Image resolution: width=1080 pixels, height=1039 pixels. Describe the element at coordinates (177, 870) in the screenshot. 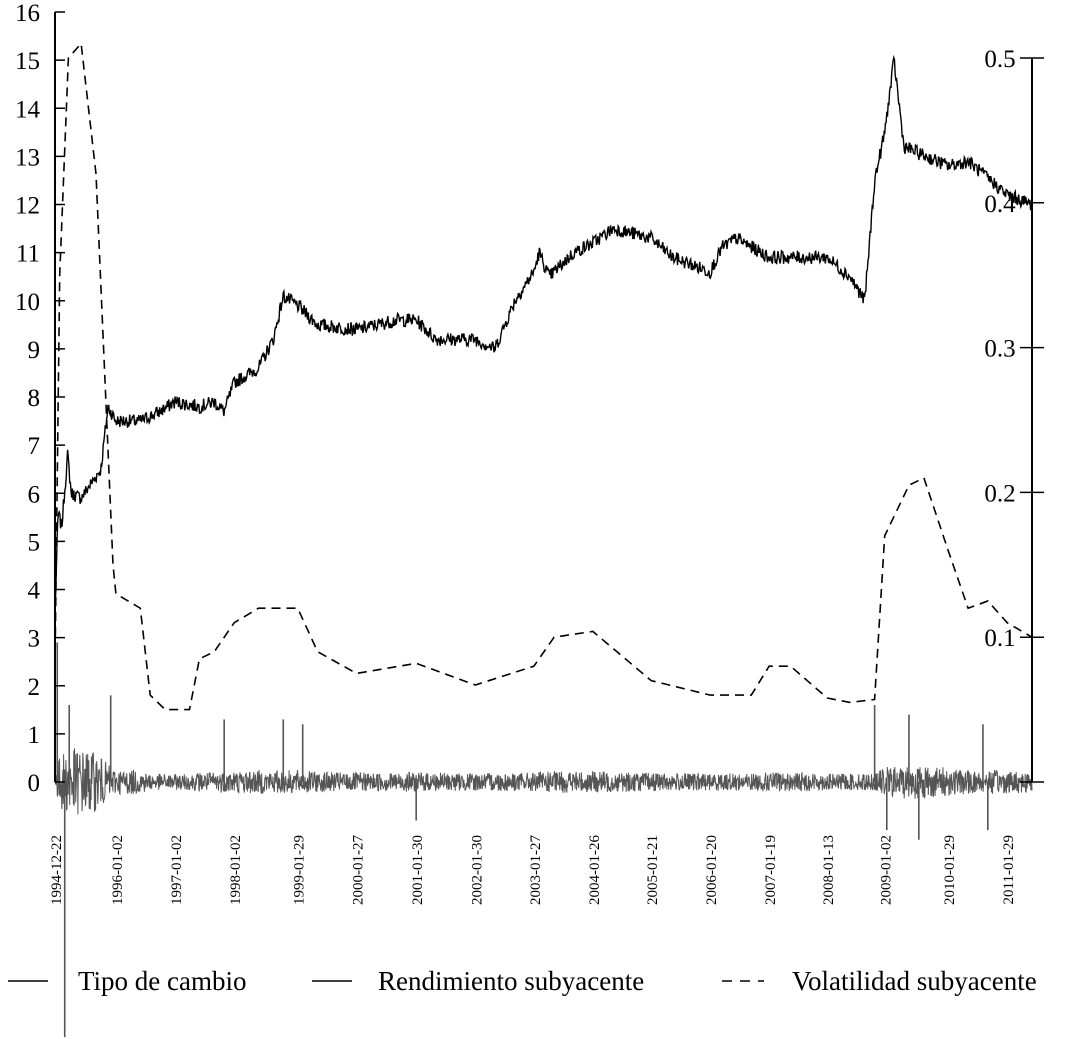

I see `x-tick-label: 1997-01-02` at that location.